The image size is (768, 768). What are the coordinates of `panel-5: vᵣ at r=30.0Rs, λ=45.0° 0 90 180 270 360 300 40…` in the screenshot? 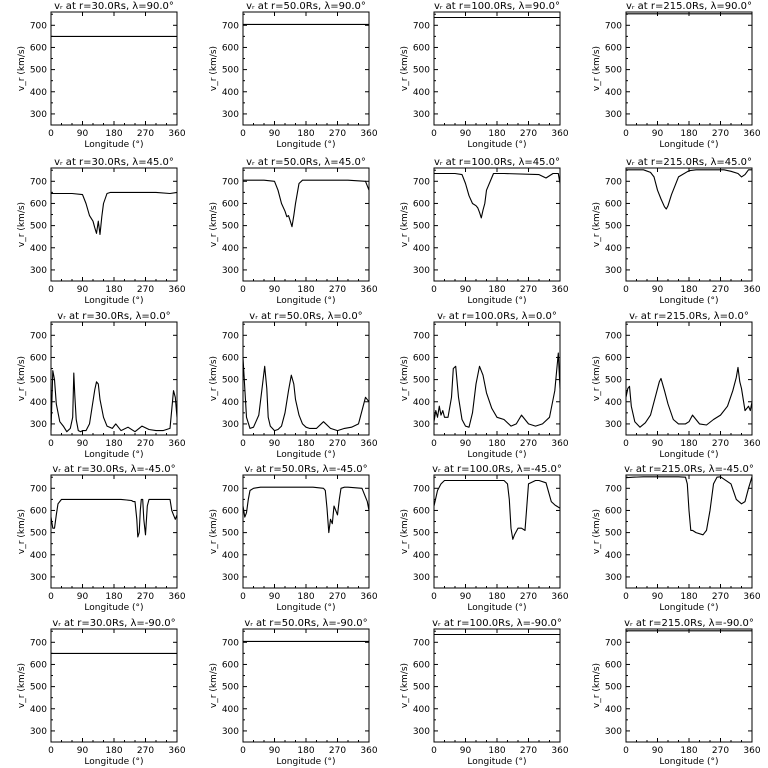 It's located at (101, 231).